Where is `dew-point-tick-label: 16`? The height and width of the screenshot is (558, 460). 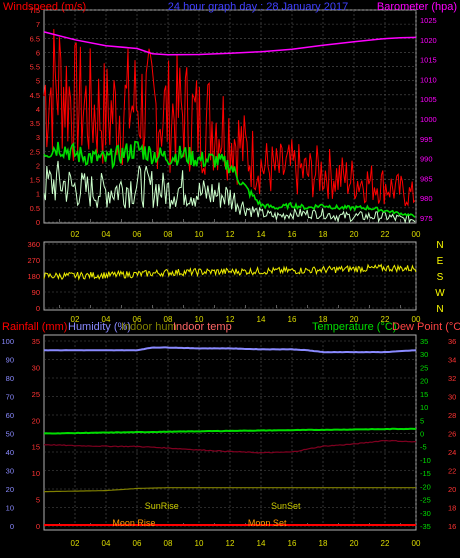
dew-point-tick-label: 16 is located at coordinates (452, 526).